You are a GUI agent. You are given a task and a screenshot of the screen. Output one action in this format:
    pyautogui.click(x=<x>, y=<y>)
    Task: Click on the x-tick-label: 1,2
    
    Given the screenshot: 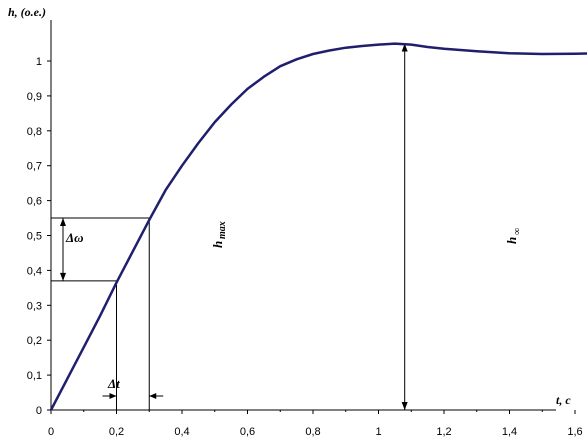 What is the action you would take?
    pyautogui.click(x=443, y=432)
    